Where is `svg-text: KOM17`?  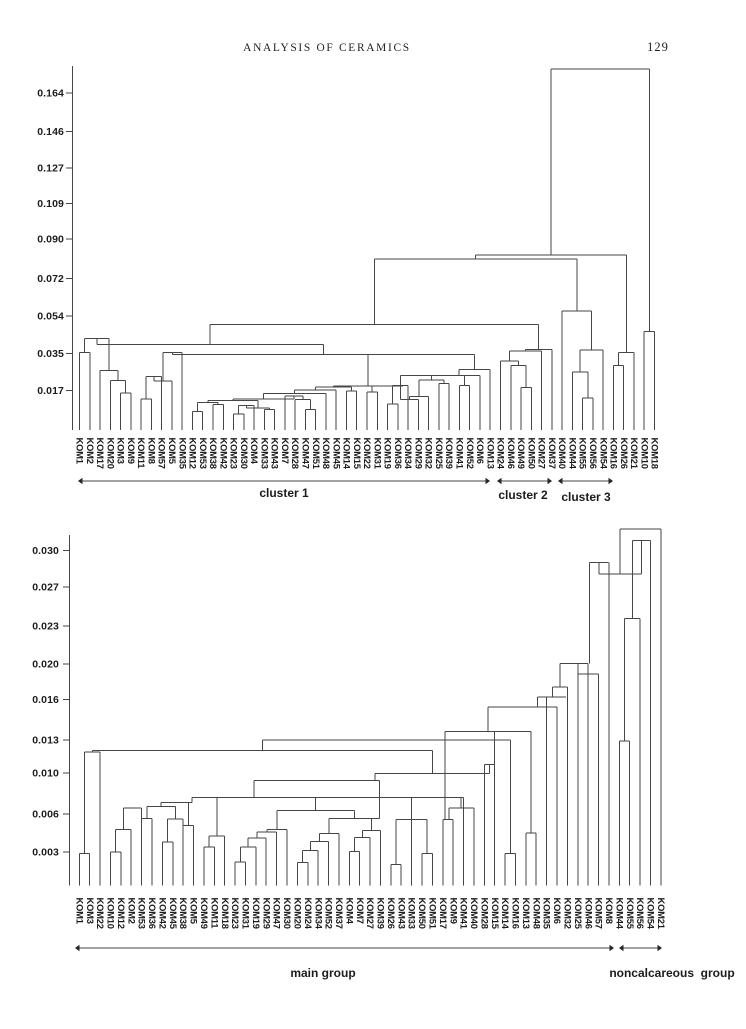
svg-text: KOM17 is located at coordinates (100, 453).